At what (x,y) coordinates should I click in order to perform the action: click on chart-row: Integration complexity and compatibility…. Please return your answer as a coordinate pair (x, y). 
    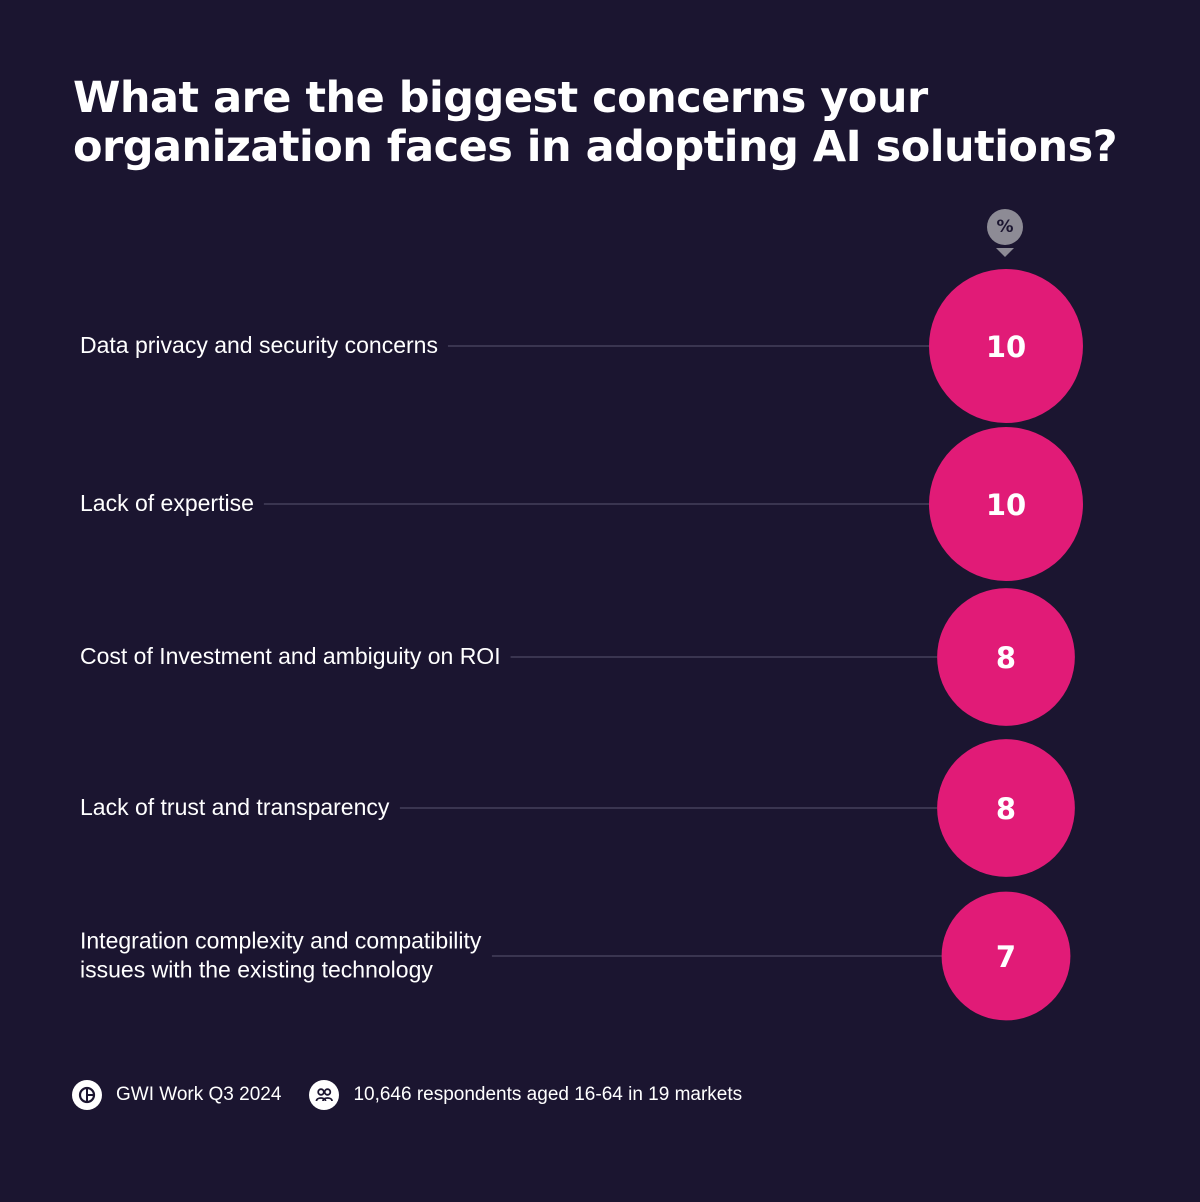
    Looking at the image, I should click on (575, 956).